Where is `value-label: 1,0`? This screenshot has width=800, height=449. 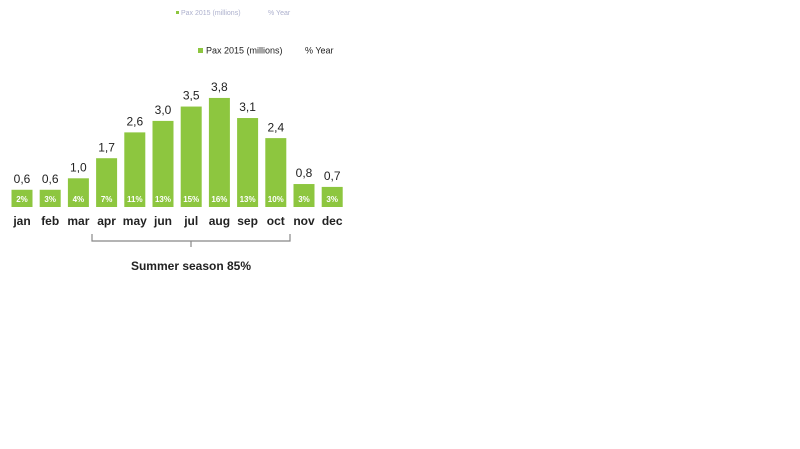 value-label: 1,0 is located at coordinates (78, 167).